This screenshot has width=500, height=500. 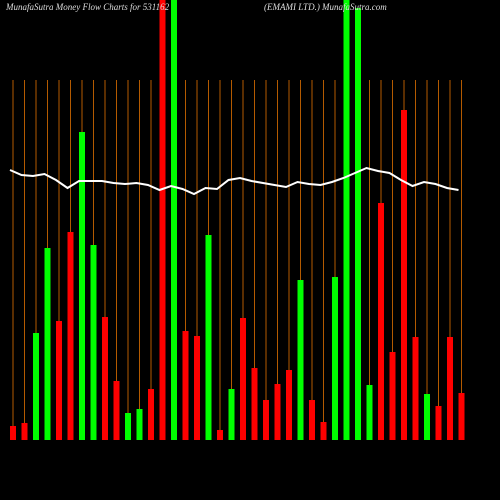 What do you see at coordinates (325, 7) in the screenshot?
I see `chart-subtitle: (EMAMI LTD.) MunafaSutra.com` at bounding box center [325, 7].